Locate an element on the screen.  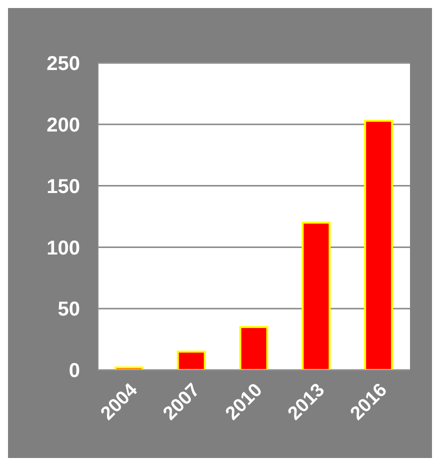
y-tick-label: 0 is located at coordinates (74, 371).